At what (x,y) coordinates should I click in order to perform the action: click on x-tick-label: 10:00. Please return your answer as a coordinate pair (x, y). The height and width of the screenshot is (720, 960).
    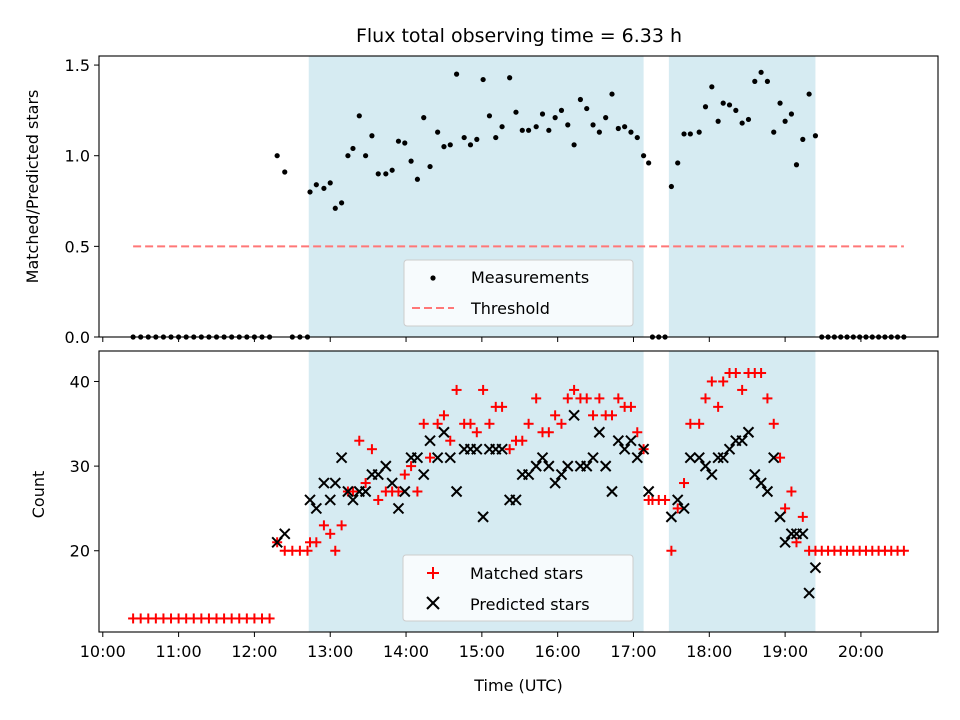
    Looking at the image, I should click on (103, 651).